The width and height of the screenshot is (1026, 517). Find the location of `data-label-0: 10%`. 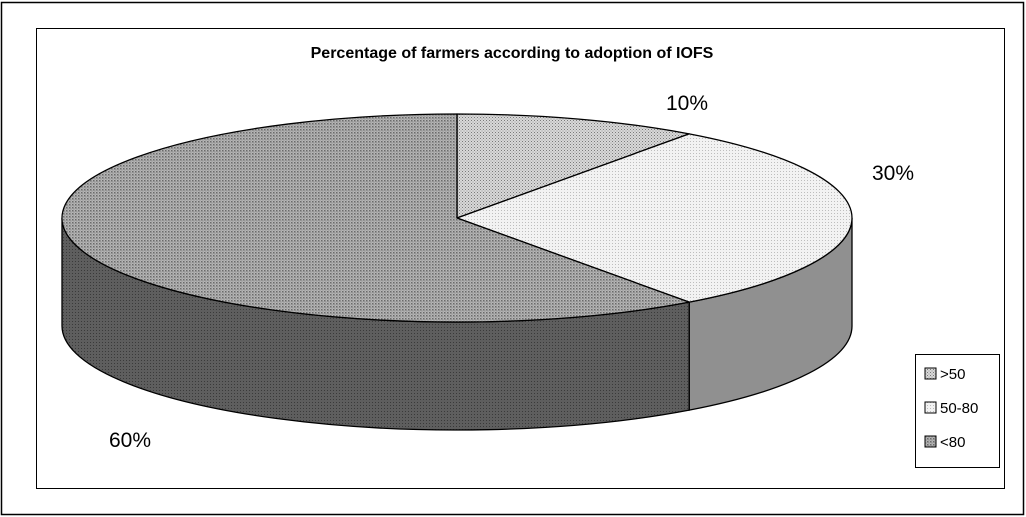

data-label-0: 10% is located at coordinates (687, 103).